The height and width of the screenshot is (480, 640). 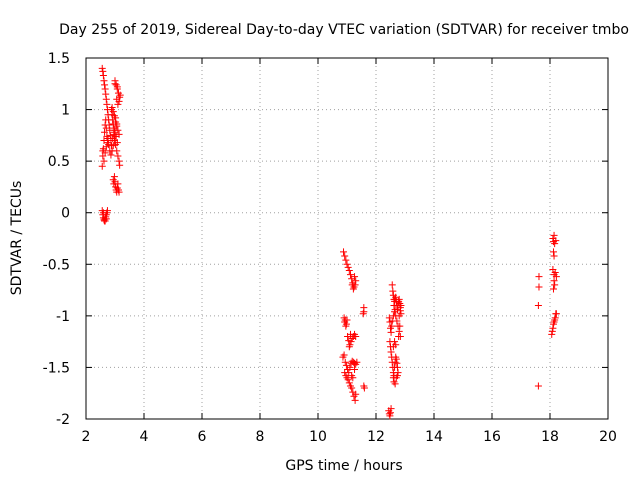 What do you see at coordinates (318, 437) in the screenshot?
I see `x-tick-label: 10` at bounding box center [318, 437].